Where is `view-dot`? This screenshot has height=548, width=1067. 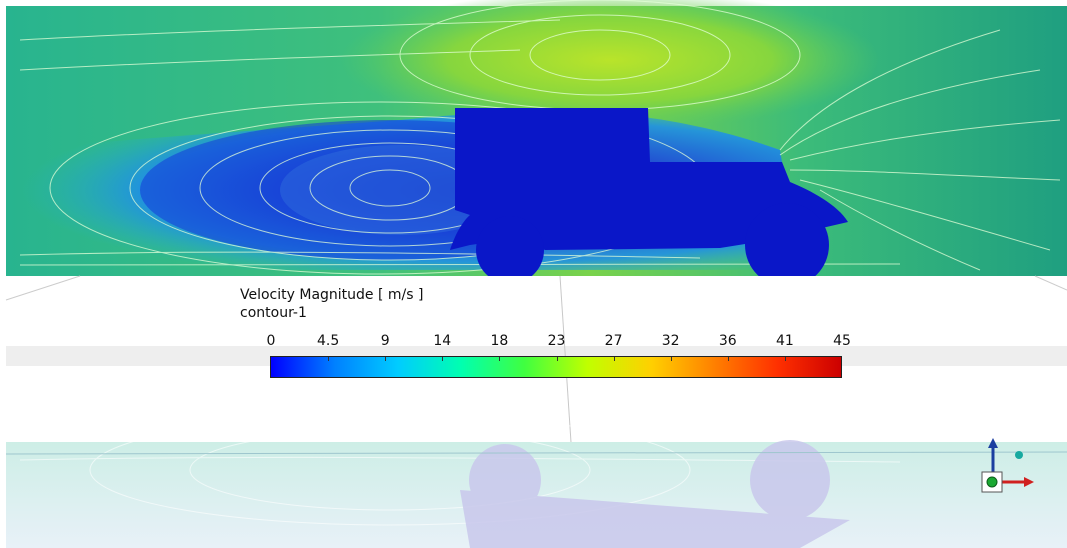
view-dot is located at coordinates (1019, 455).